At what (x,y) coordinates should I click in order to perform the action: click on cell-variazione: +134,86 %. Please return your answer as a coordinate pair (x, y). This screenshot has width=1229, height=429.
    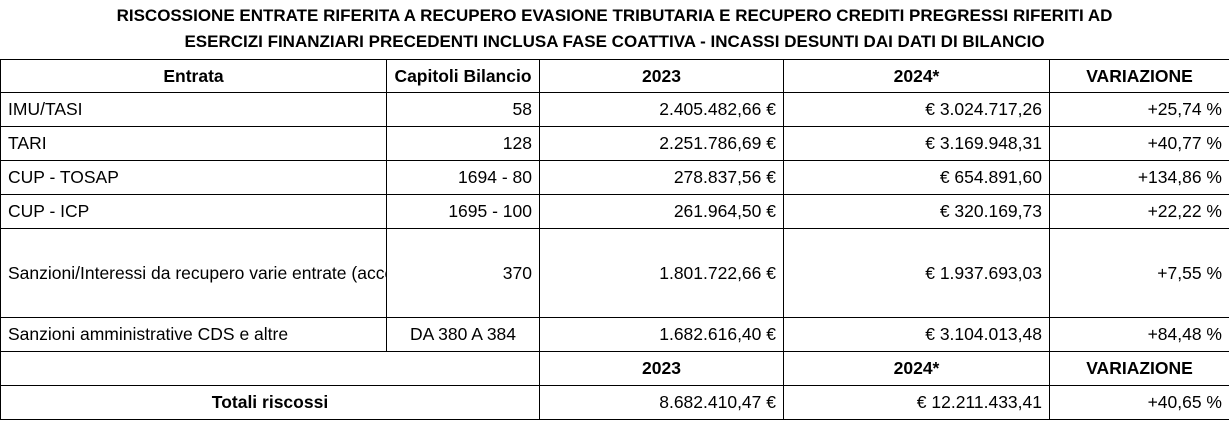
    Looking at the image, I should click on (1139, 177).